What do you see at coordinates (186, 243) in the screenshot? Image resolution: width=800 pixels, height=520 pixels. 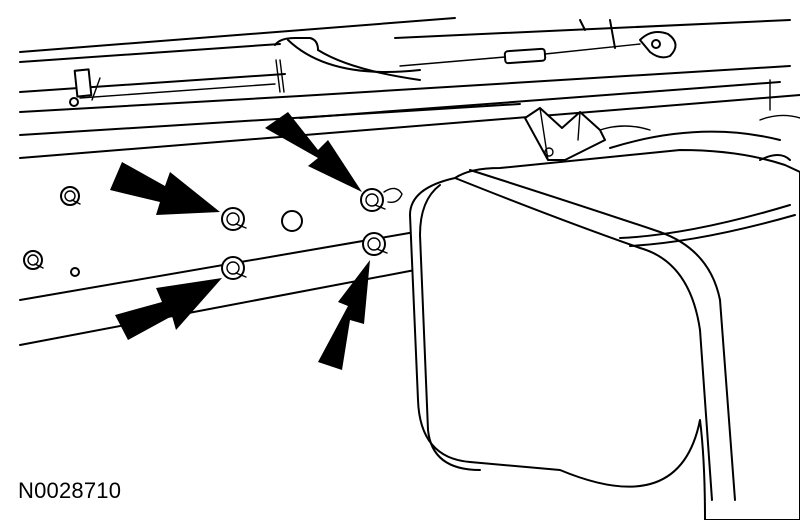 I see `frame-holes-left` at bounding box center [186, 243].